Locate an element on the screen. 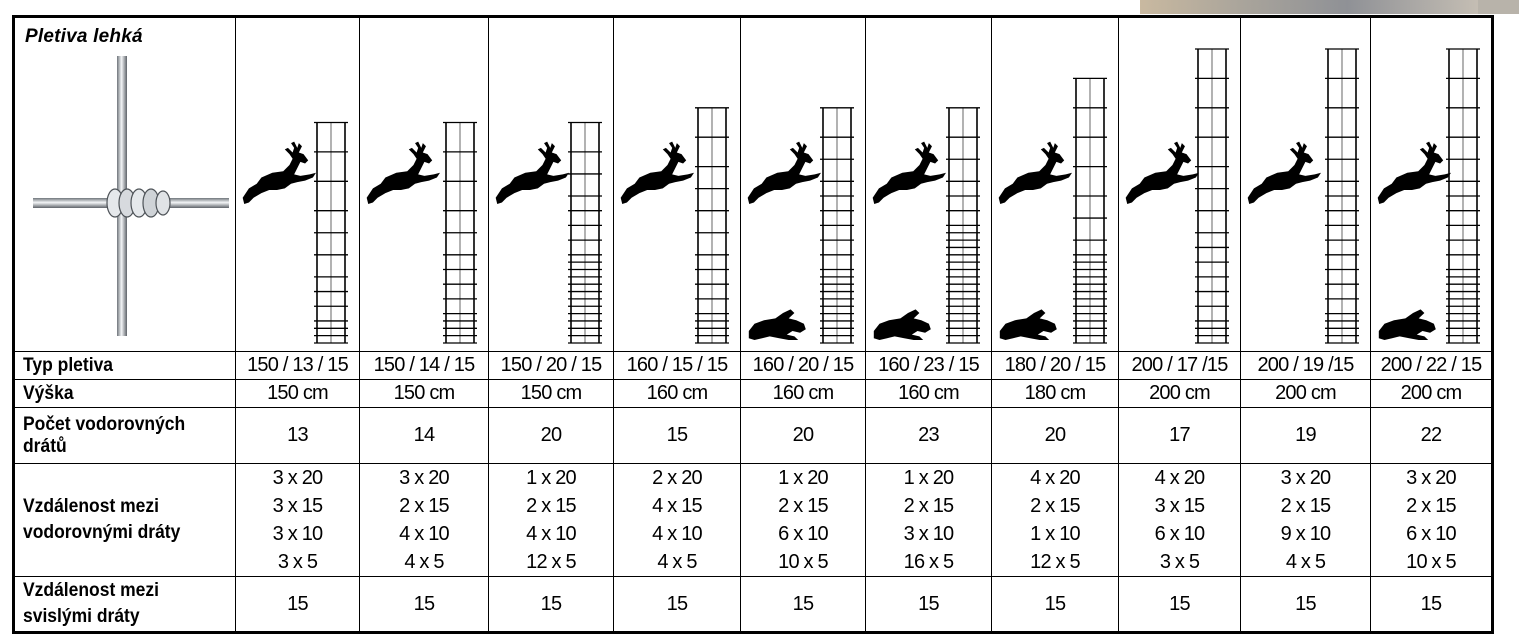  count-cell: 23 is located at coordinates (928, 435).